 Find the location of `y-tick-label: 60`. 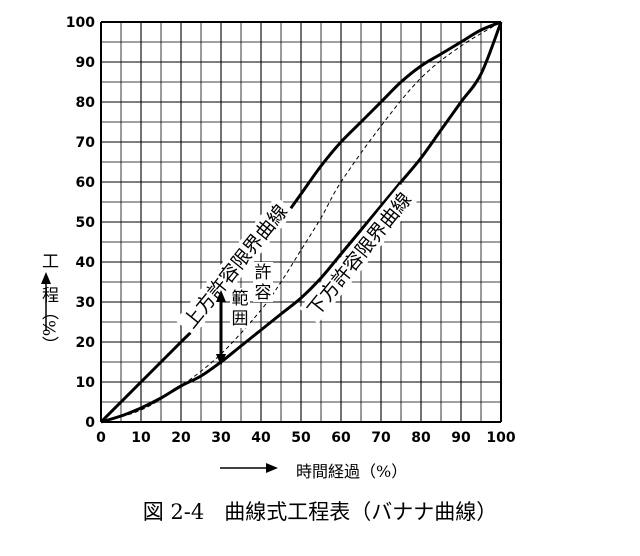

y-tick-label: 60 is located at coordinates (86, 183).